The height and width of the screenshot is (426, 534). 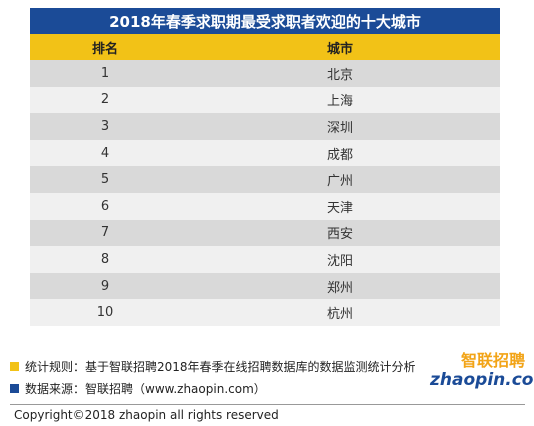 What do you see at coordinates (339, 182) in the screenshot?
I see `city-cell: 广州` at bounding box center [339, 182].